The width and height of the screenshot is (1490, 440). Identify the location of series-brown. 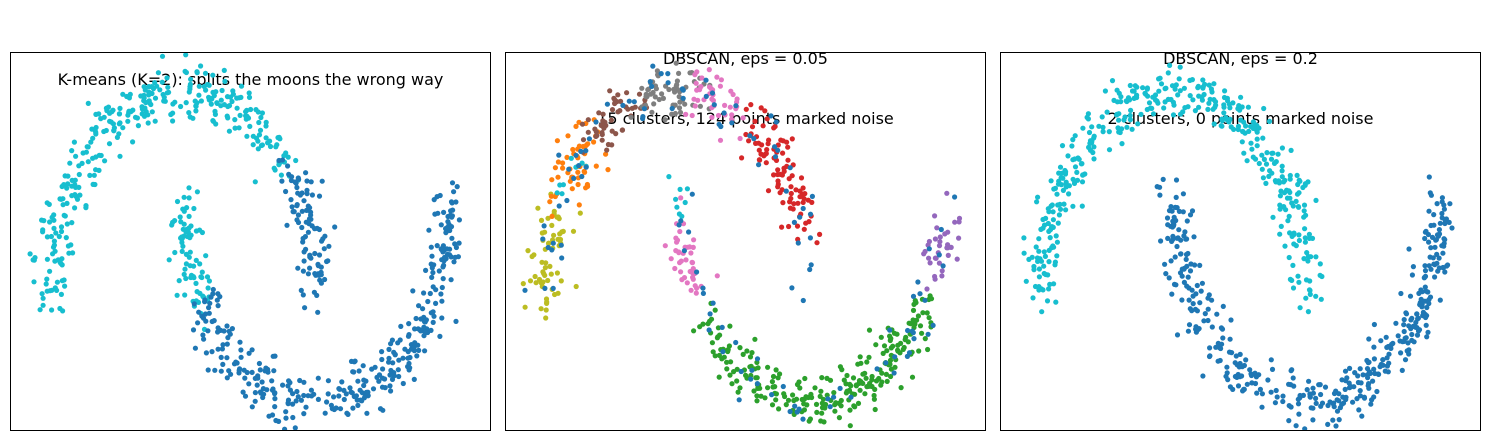
(614, 121).